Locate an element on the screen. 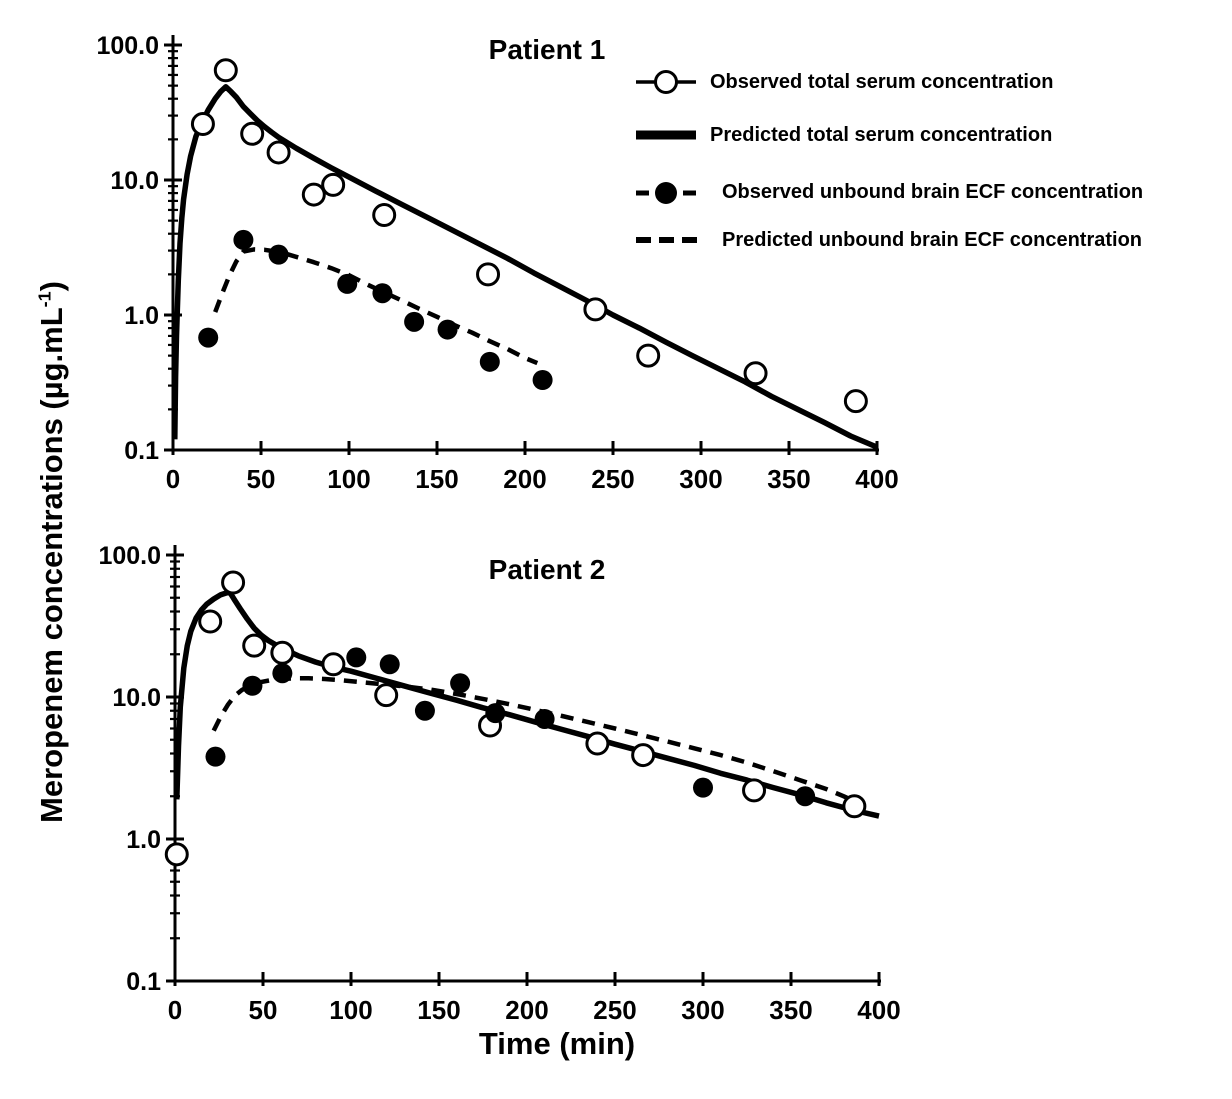 This screenshot has width=1232, height=1099. legend-item-observed-brain: Observed unbound brain ECF concentration is located at coordinates (888, 192).